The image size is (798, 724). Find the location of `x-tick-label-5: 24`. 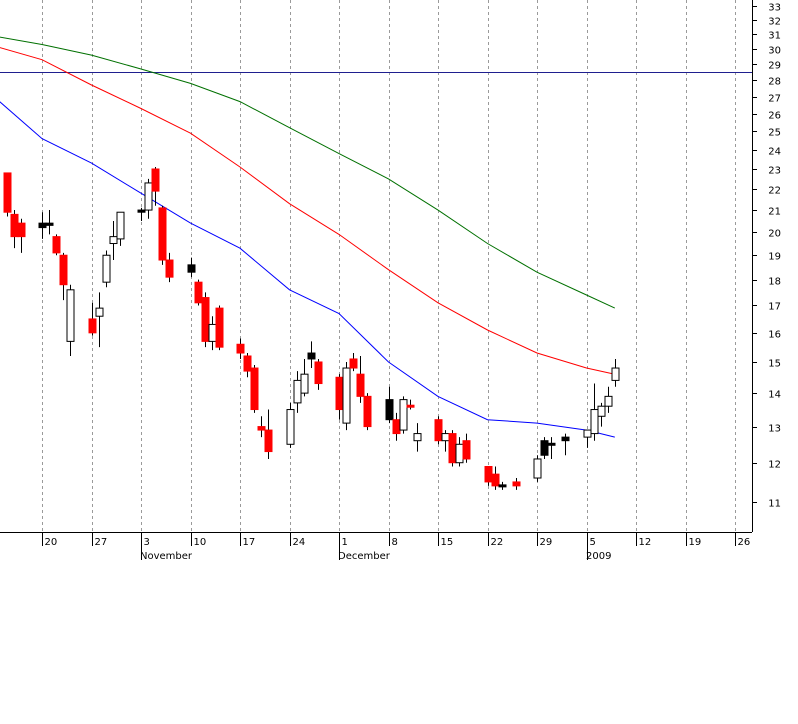

x-tick-label-5: 24 is located at coordinates (299, 542).